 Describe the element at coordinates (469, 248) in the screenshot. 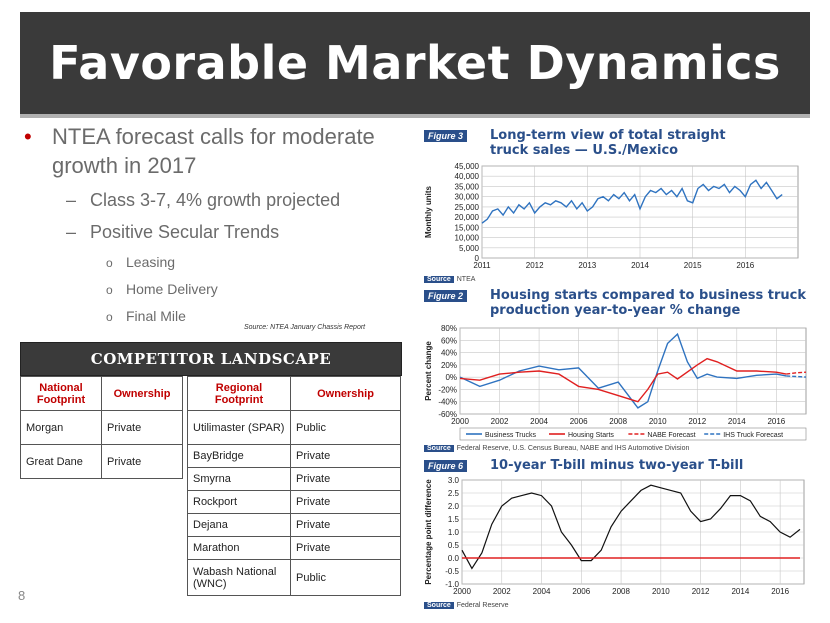

I see `y-tick-label: 5,000` at that location.